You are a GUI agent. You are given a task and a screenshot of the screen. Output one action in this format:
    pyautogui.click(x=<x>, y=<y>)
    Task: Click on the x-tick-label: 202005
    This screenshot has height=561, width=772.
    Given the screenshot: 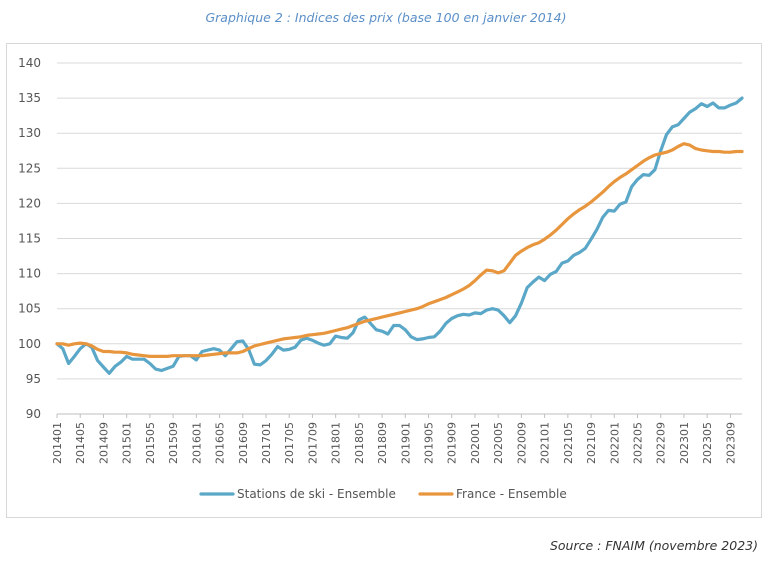 What is the action you would take?
    pyautogui.click(x=498, y=443)
    